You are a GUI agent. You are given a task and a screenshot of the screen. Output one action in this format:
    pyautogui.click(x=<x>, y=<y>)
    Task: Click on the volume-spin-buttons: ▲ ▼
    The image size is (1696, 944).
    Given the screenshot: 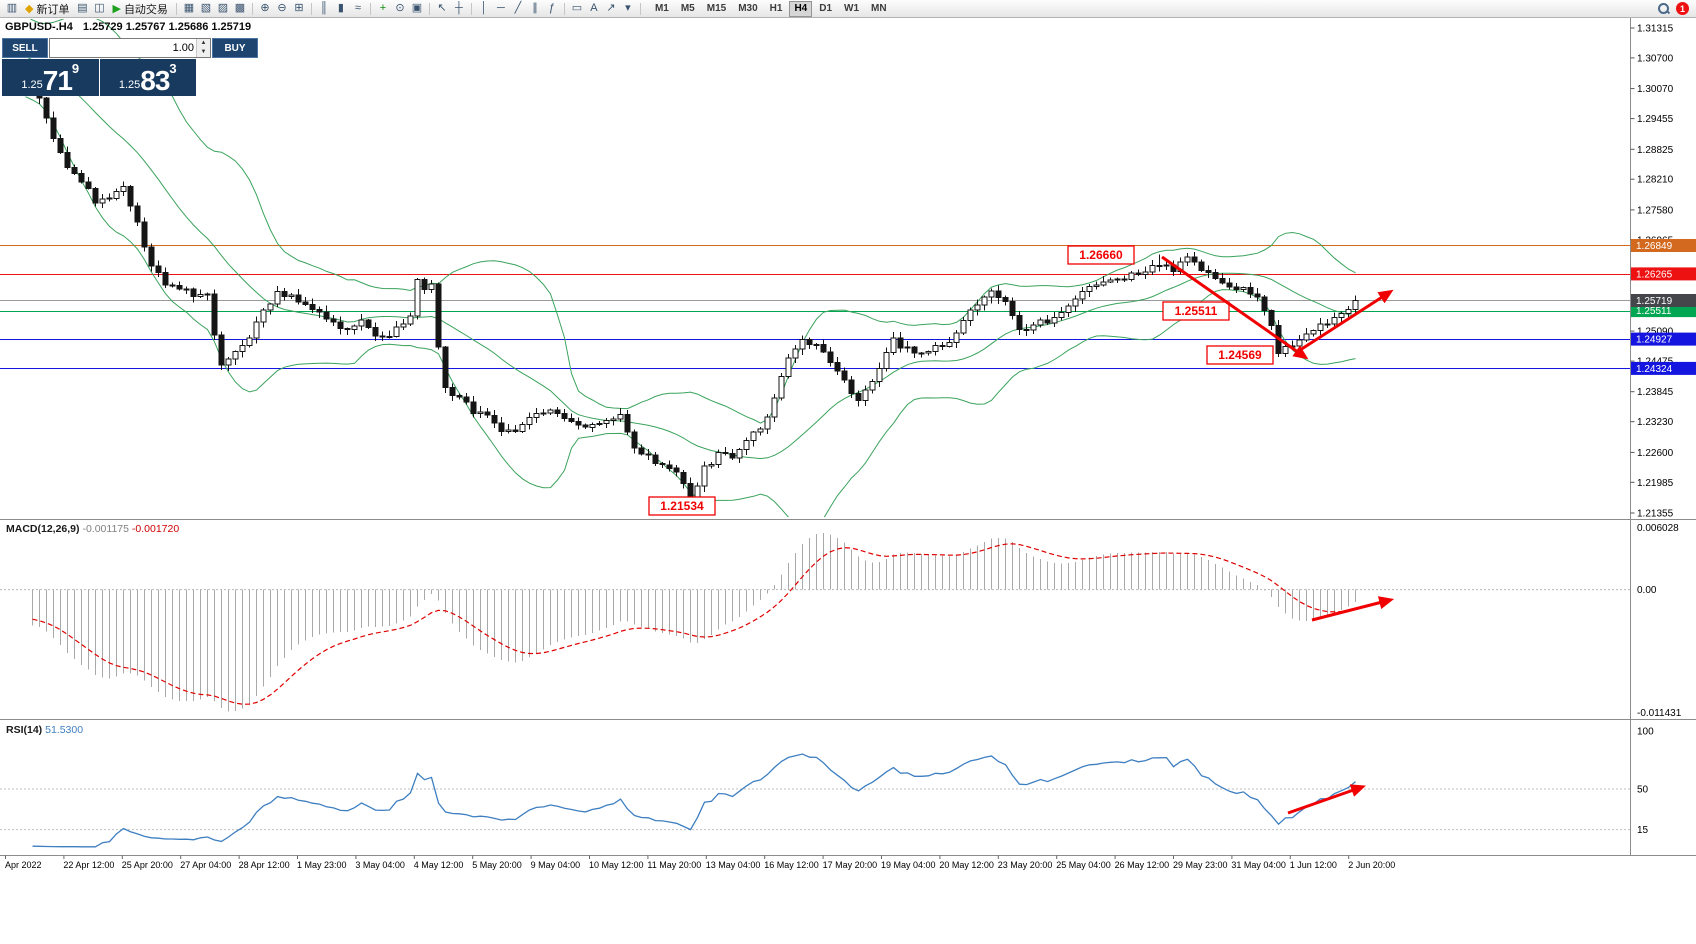 What is the action you would take?
    pyautogui.click(x=203, y=48)
    